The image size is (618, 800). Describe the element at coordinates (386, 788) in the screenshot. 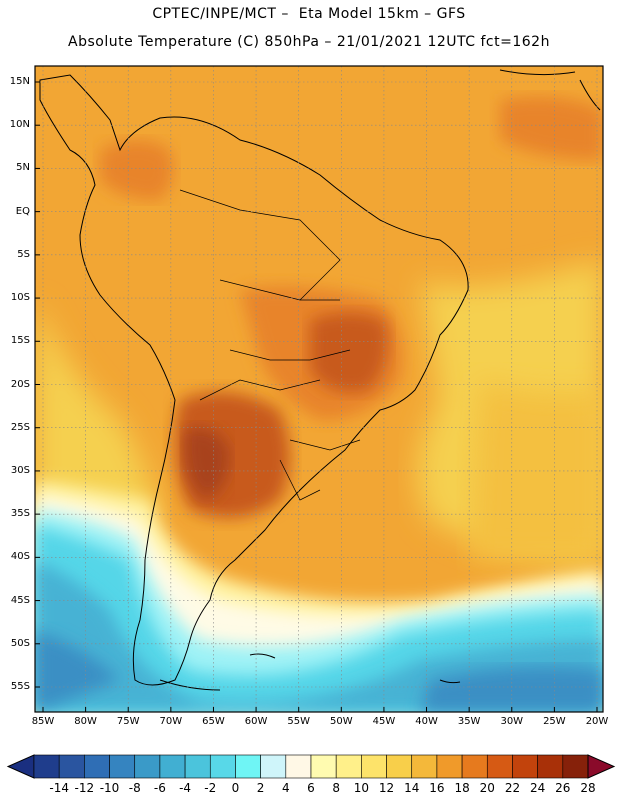

I see `colorbar-label: 12` at that location.